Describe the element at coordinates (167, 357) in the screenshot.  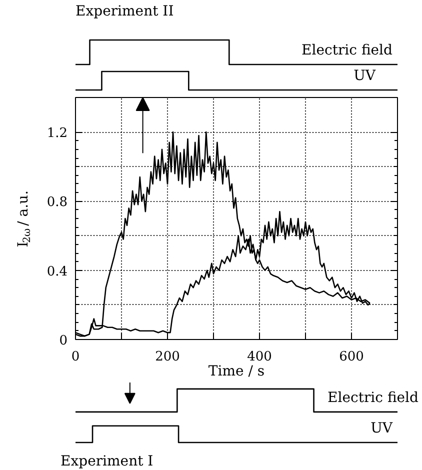
I see `x-tick-label: 200` at that location.